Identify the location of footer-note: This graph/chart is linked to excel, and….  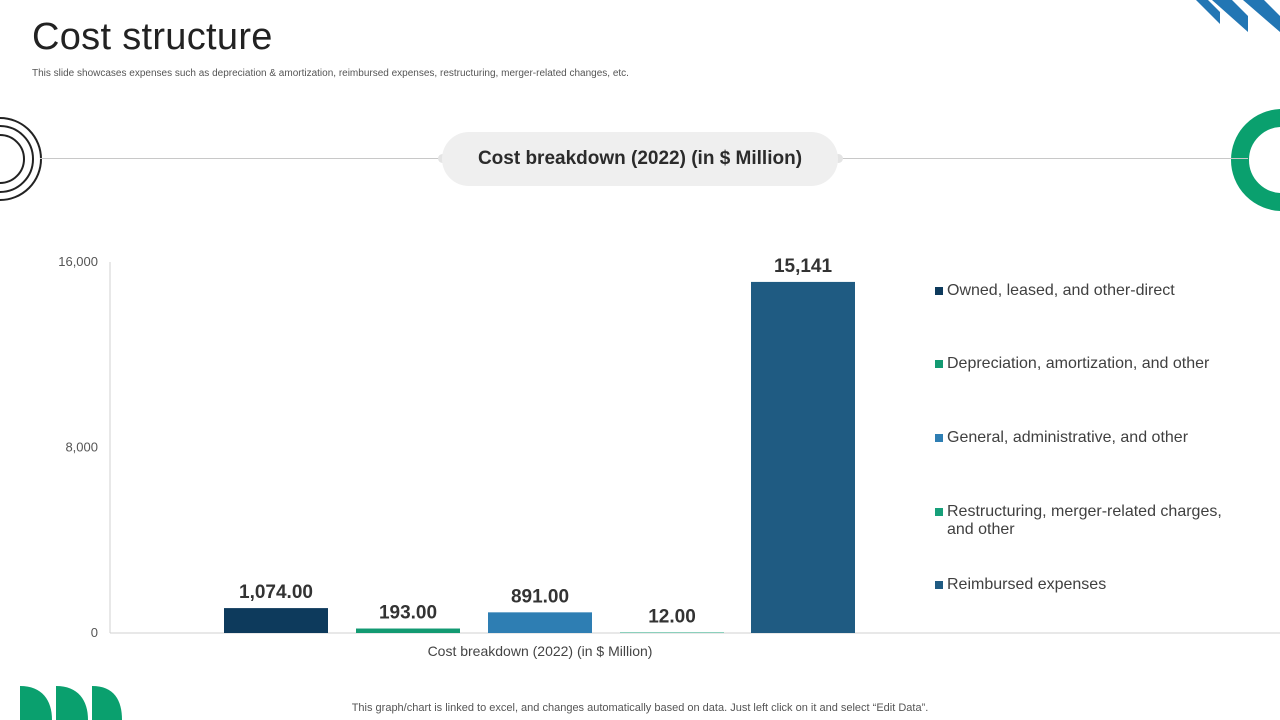
(640, 708).